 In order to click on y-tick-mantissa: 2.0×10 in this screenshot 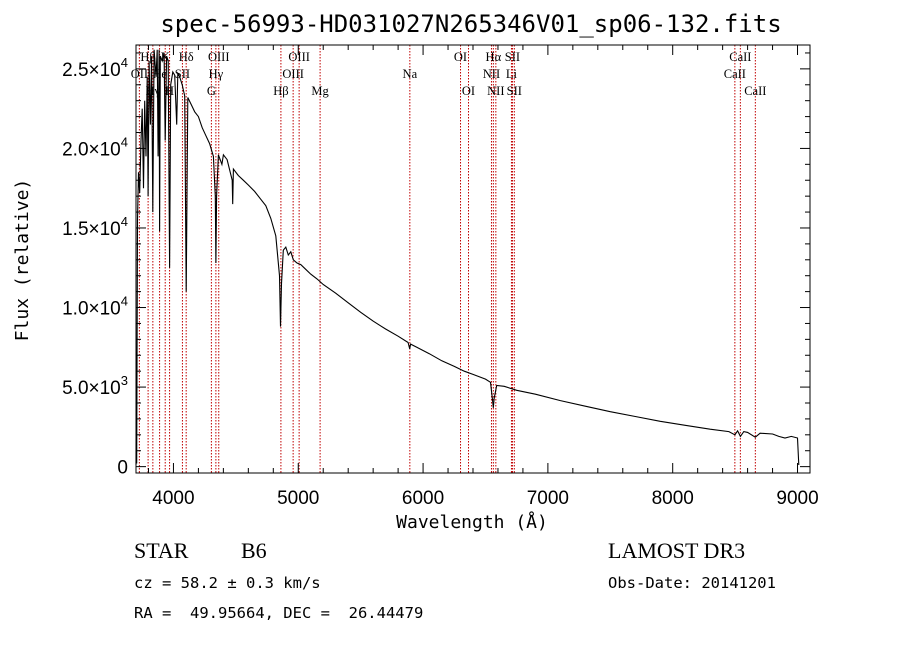, I will do `click(91, 149)`.